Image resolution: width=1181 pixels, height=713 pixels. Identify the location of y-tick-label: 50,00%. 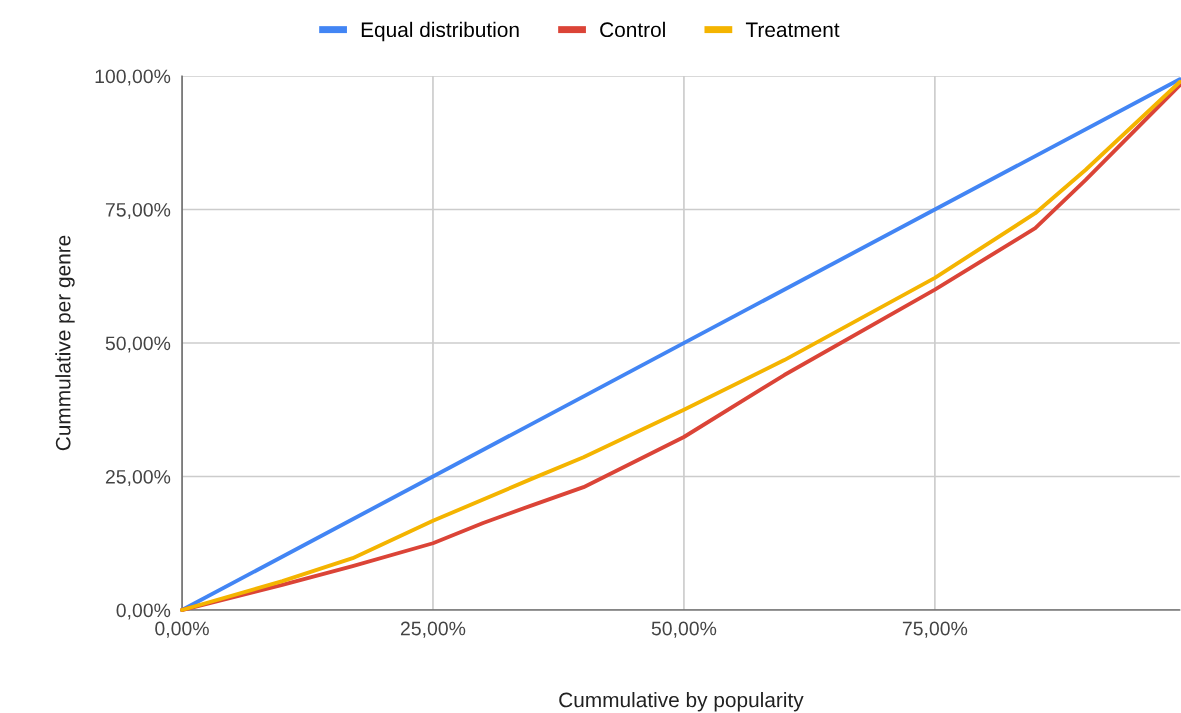
(138, 344).